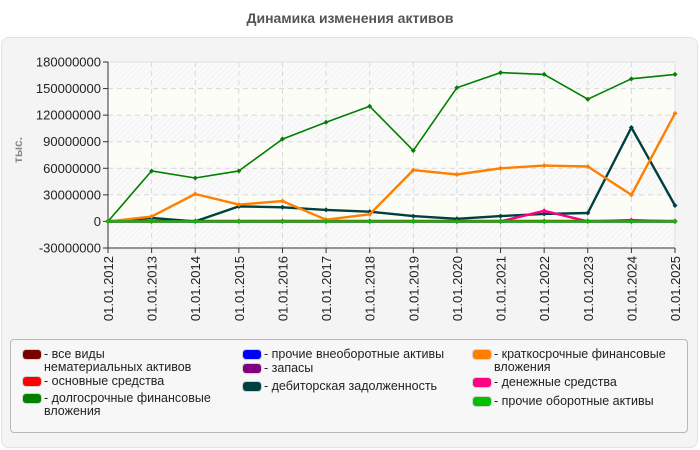 This screenshot has width=700, height=450. Describe the element at coordinates (326, 288) in the screenshot. I see `x-tick-label: 01.01.2017` at that location.